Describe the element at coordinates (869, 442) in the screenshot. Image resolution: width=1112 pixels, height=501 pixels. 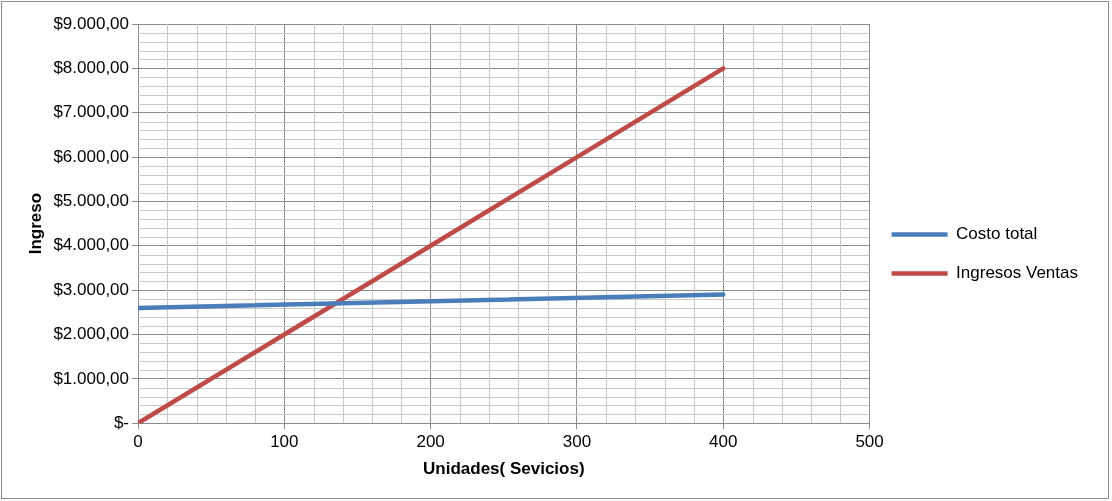
I see `x-tick-label: 500` at that location.